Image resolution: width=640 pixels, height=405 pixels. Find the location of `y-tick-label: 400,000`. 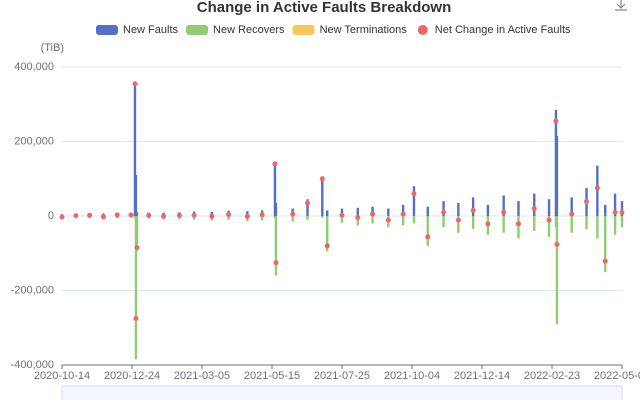

y-tick-label: 400,000 is located at coordinates (34, 67).